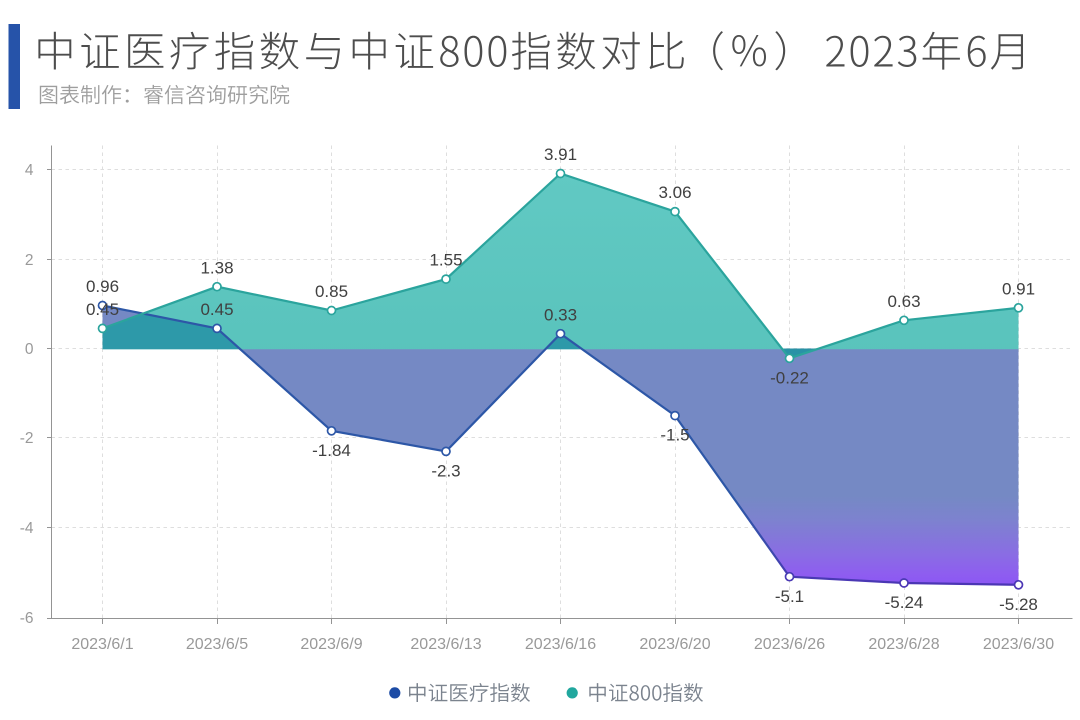 The height and width of the screenshot is (720, 1080). Describe the element at coordinates (331, 450) in the screenshot. I see `svg-text: -1.84` at that location.